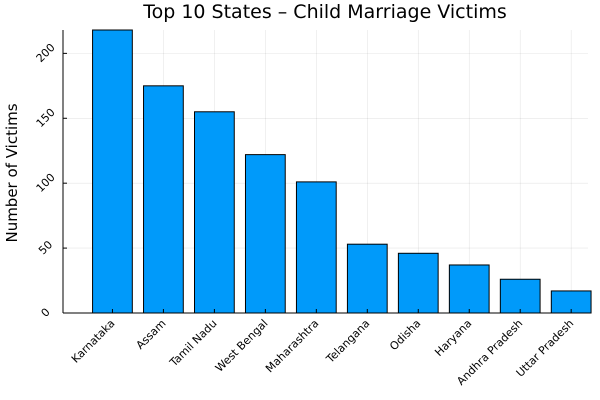 Image resolution: width=600 pixels, height=400 pixels. I want to click on bar-andhra-pradesh, so click(520, 296).